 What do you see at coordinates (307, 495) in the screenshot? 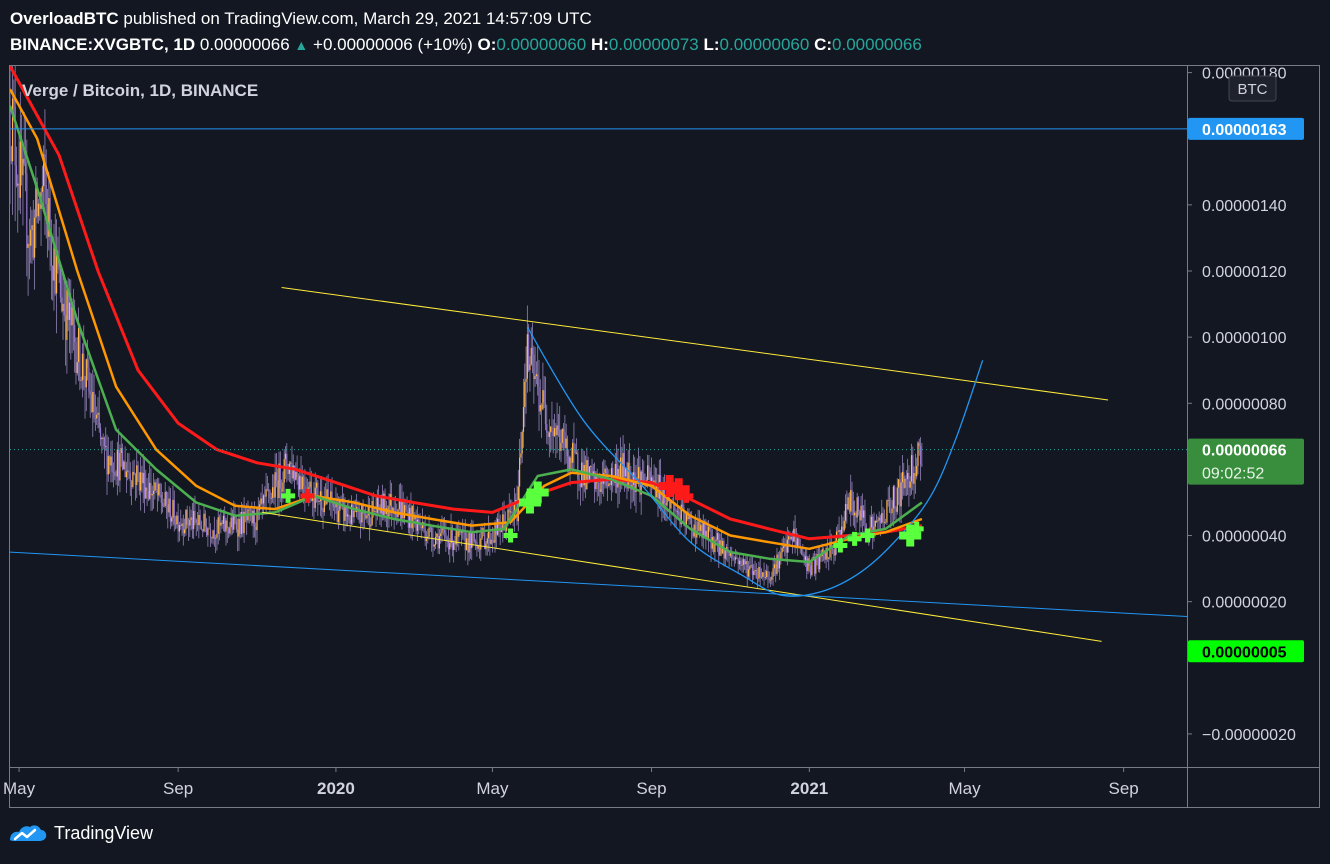
I see `sell-signal-marker` at bounding box center [307, 495].